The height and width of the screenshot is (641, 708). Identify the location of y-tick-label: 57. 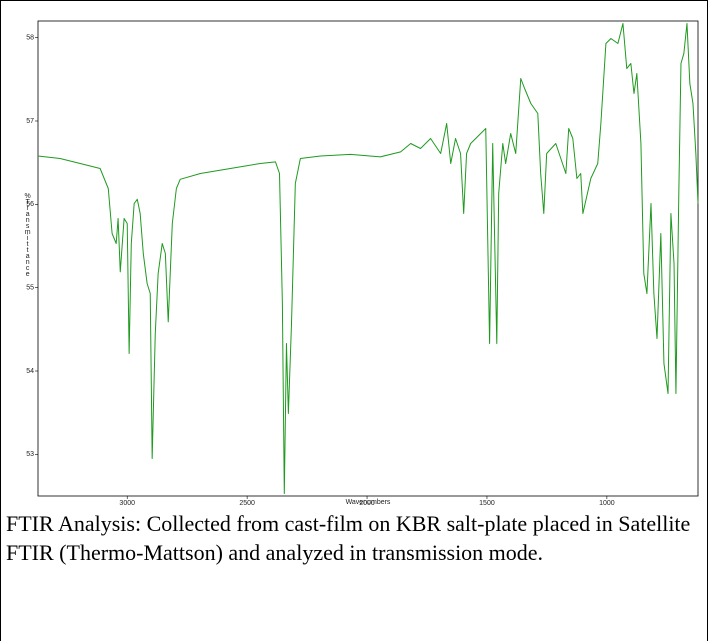
(30, 121).